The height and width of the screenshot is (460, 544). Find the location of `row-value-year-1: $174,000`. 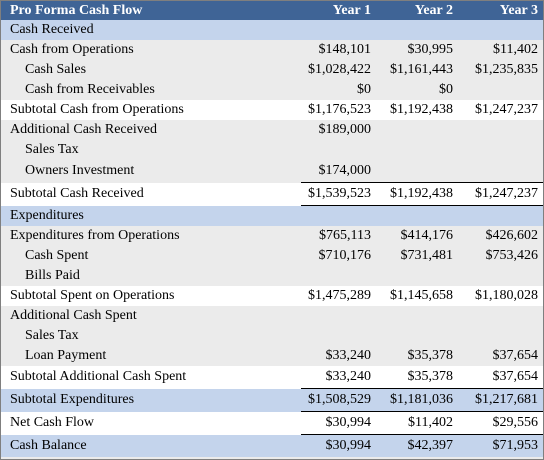

row-value-year-1: $174,000 is located at coordinates (338, 171).